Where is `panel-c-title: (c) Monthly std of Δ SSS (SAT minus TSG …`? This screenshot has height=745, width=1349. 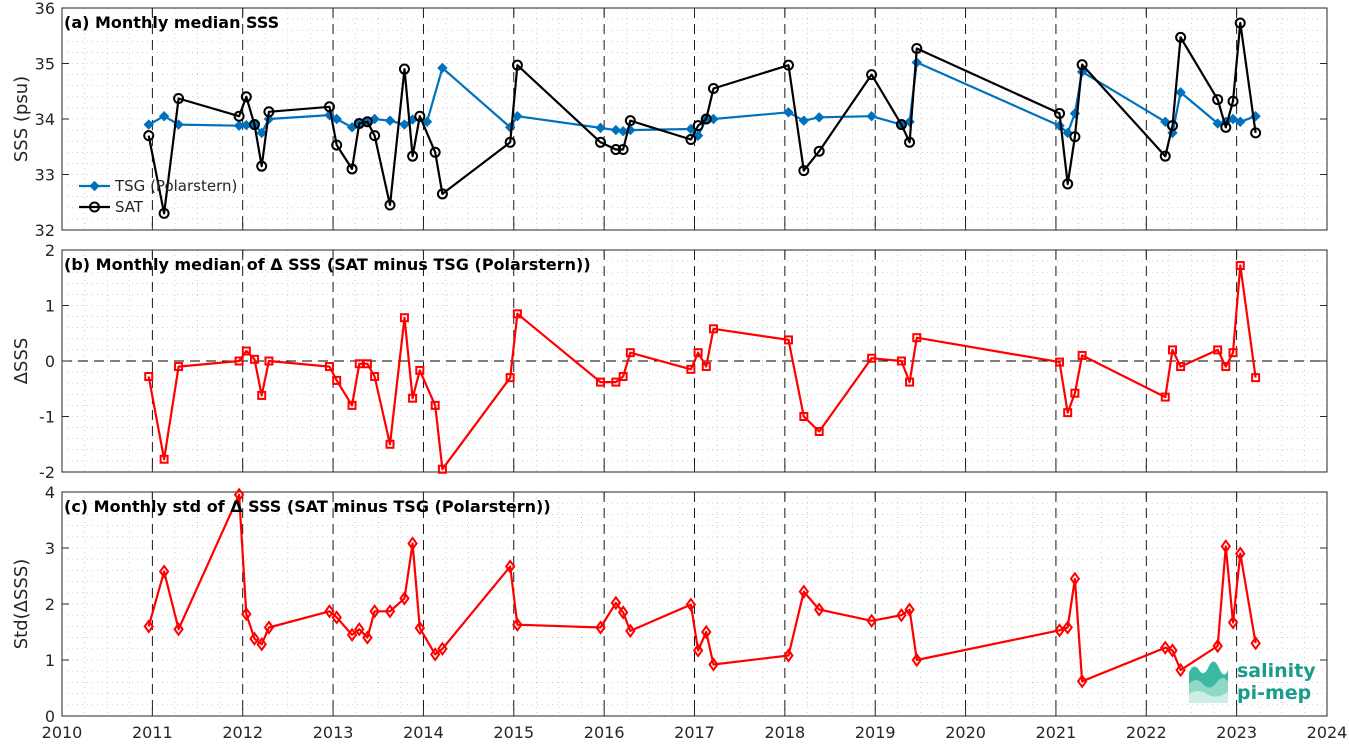 panel-c-title: (c) Monthly std of Δ SSS (SAT minus TSG … is located at coordinates (307, 506).